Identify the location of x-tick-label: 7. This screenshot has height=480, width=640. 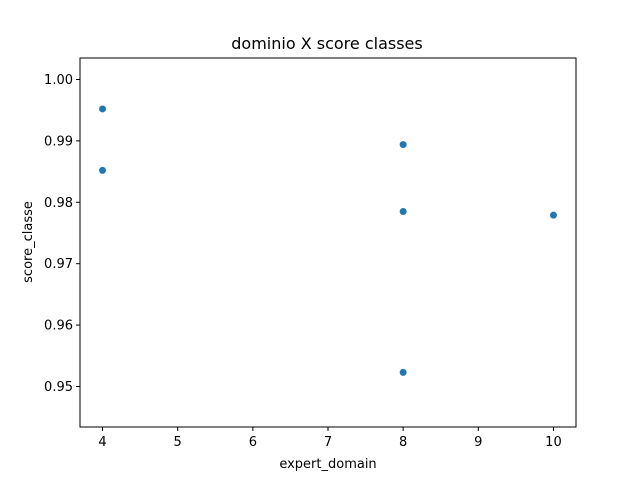
(328, 442).